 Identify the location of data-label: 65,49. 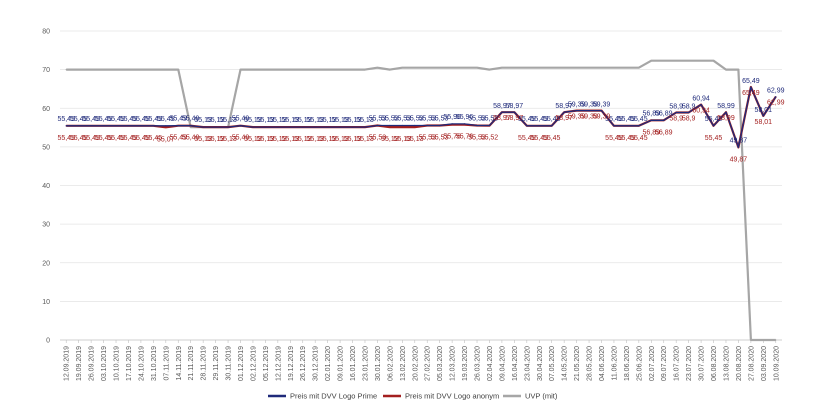
(751, 81).